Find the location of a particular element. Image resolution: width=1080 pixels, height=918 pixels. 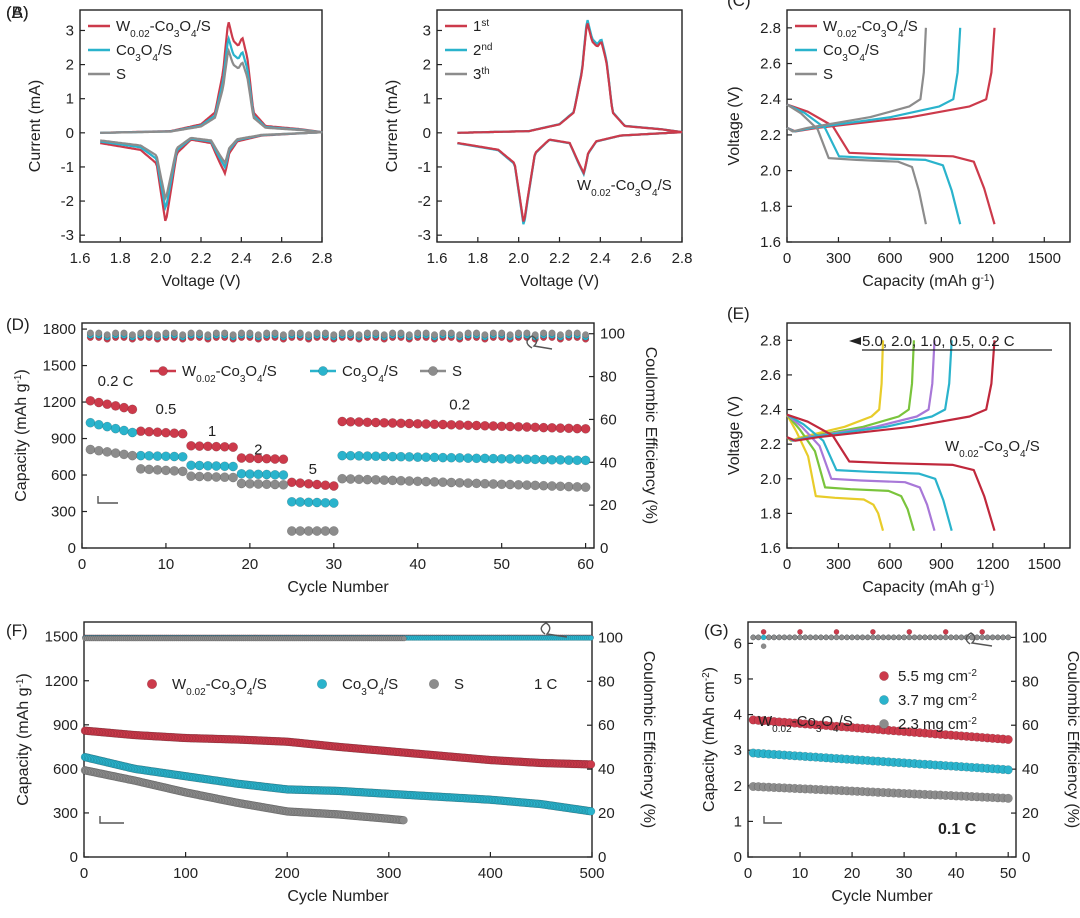

y-tick-label: 2.0 is located at coordinates (770, 171).